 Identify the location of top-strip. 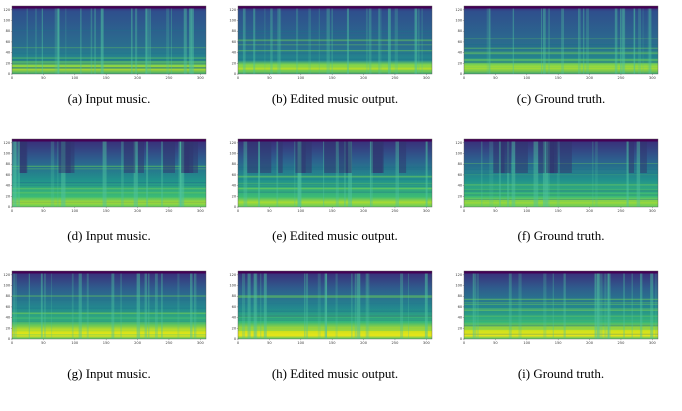
(109, 272).